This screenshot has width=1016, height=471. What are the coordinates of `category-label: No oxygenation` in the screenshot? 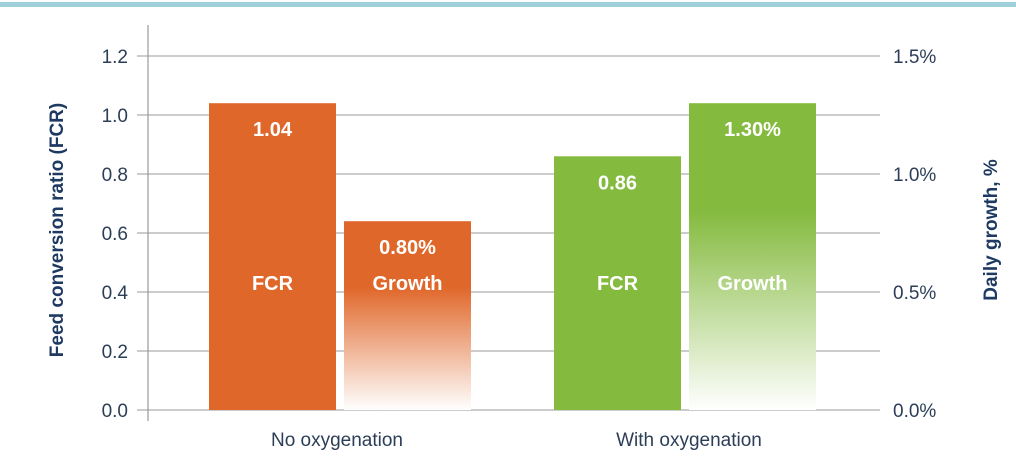 It's located at (337, 440).